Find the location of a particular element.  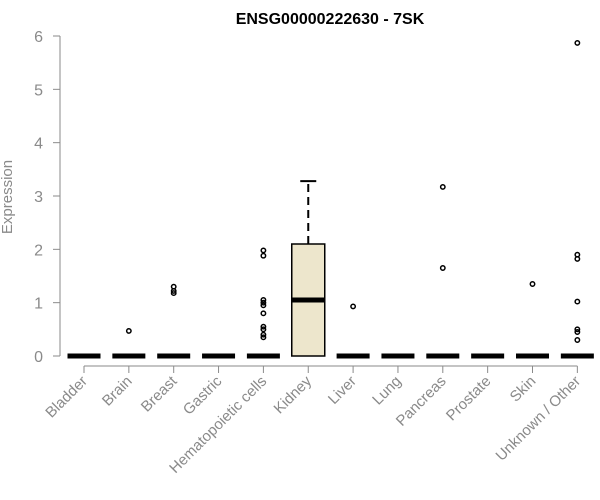

x-tick-label: Bladder is located at coordinates (66, 397).